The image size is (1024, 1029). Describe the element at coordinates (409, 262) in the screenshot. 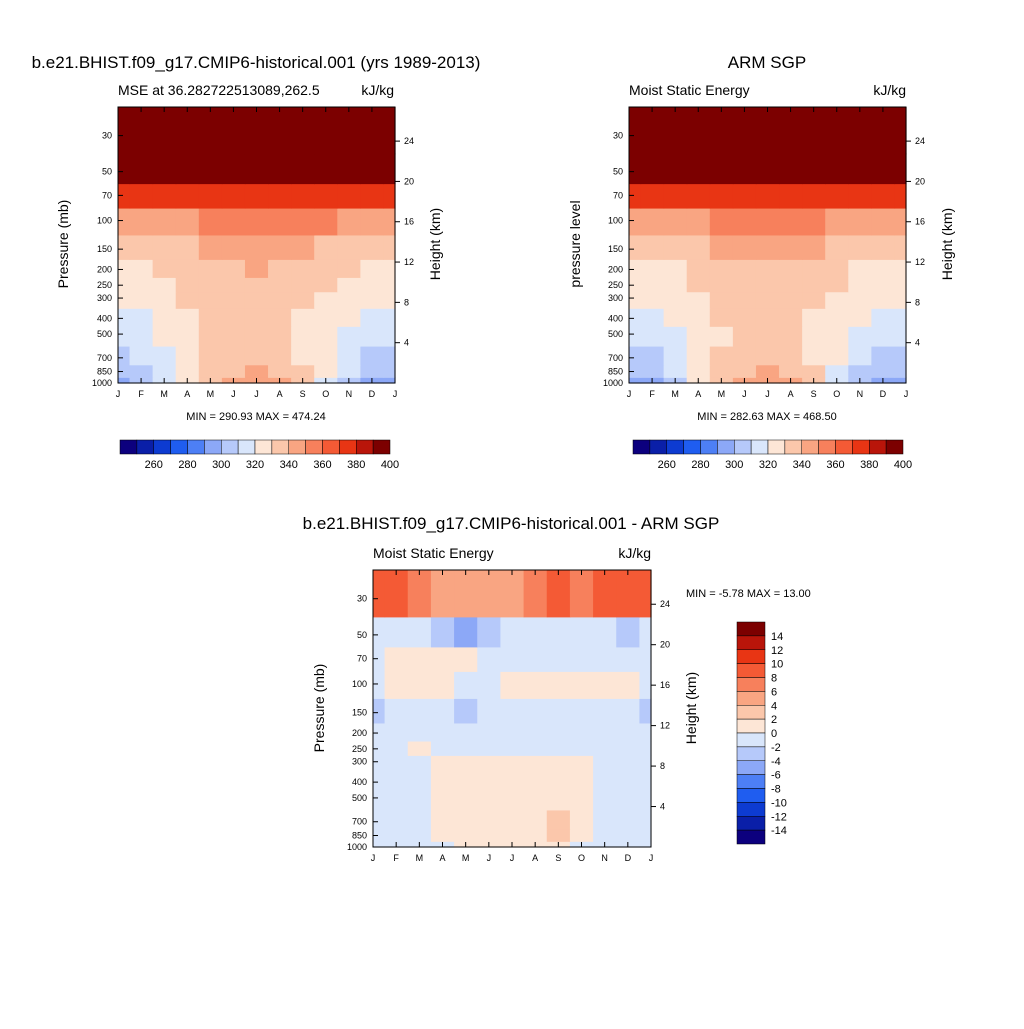

I see `y-right-tick-label: 12` at that location.